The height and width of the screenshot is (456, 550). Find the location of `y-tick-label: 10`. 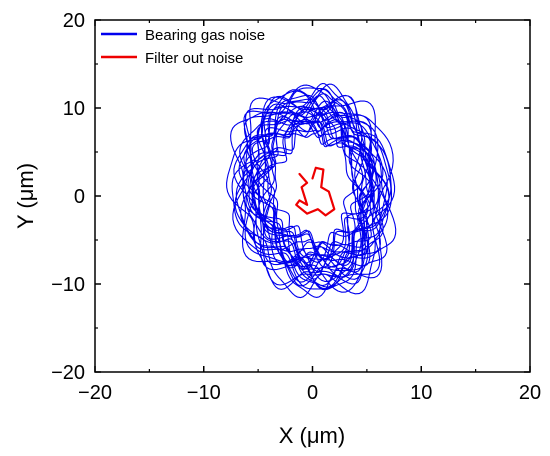

y-tick-label: 10 is located at coordinates (74, 109).